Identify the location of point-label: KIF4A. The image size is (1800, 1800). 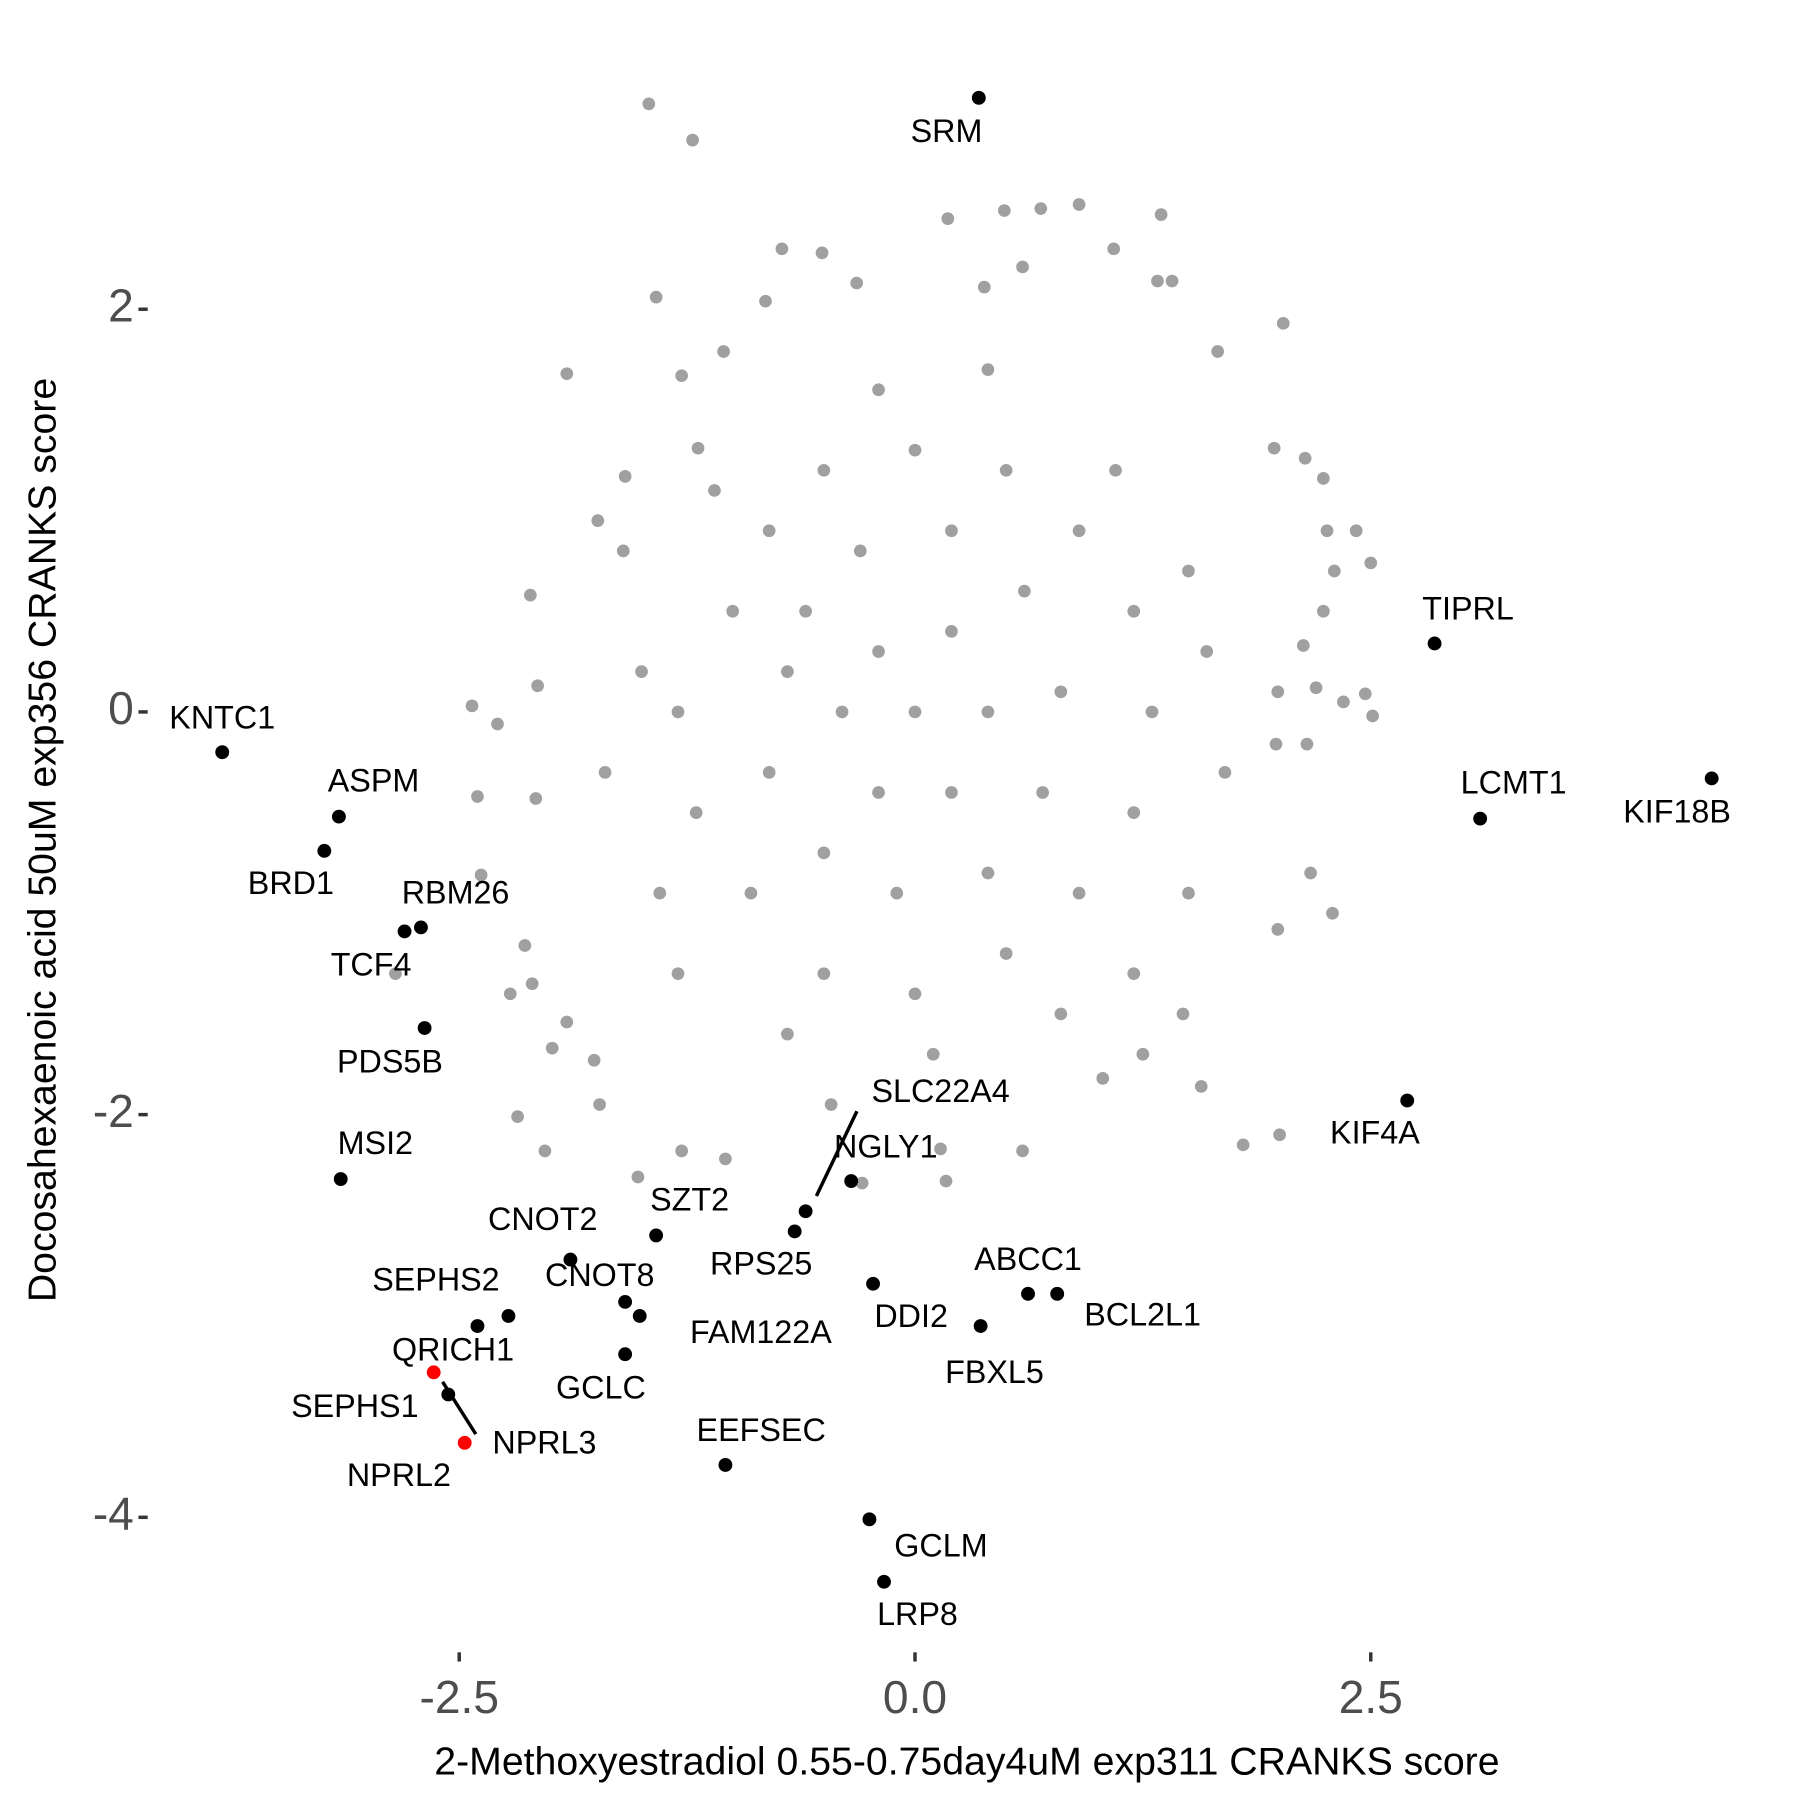
(1375, 1133).